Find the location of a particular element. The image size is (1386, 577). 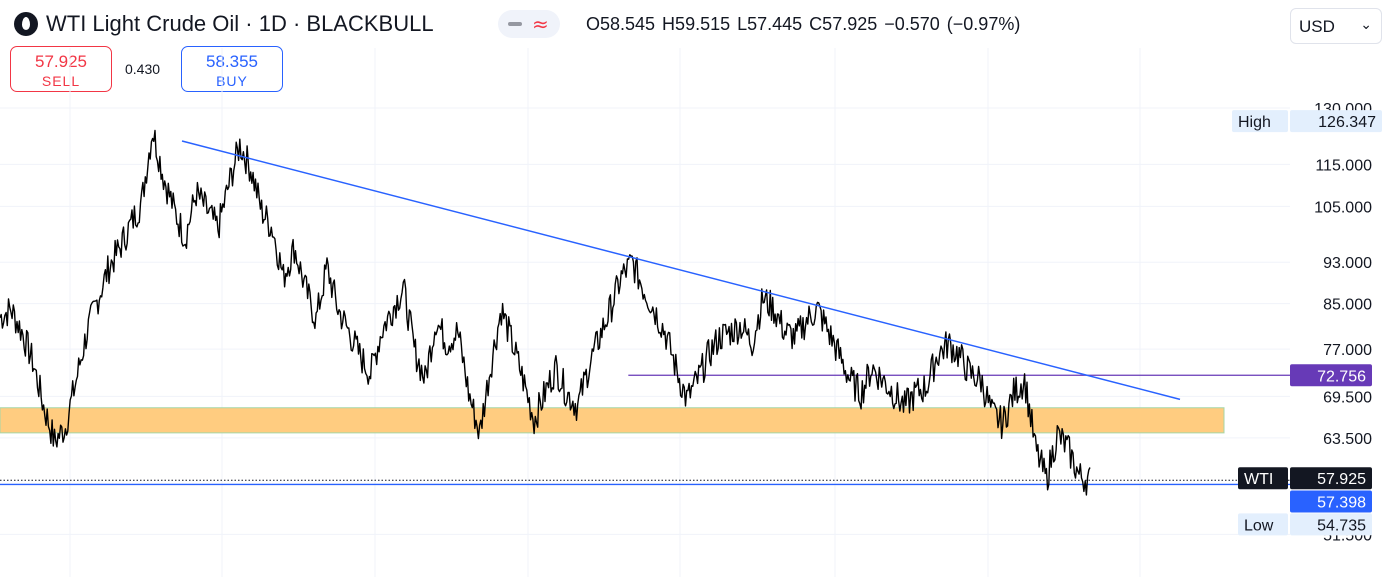

low-label-bg is located at coordinates (1263, 524).